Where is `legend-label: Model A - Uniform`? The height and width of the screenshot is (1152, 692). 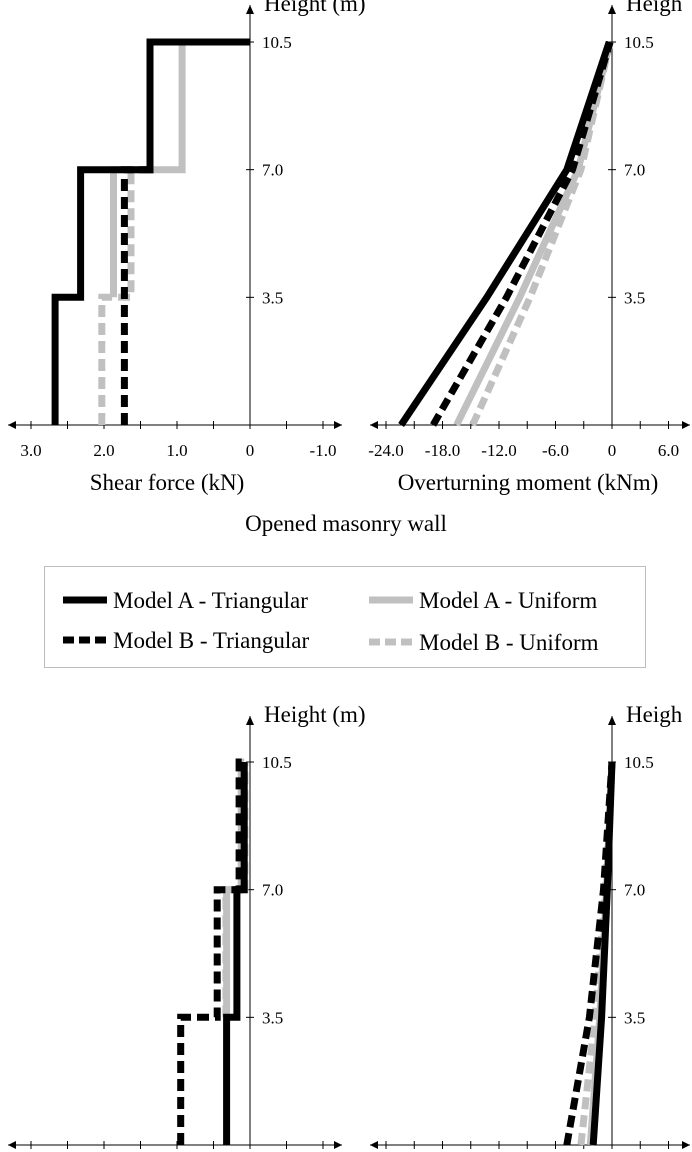
legend-label: Model A - Uniform is located at coordinates (508, 600).